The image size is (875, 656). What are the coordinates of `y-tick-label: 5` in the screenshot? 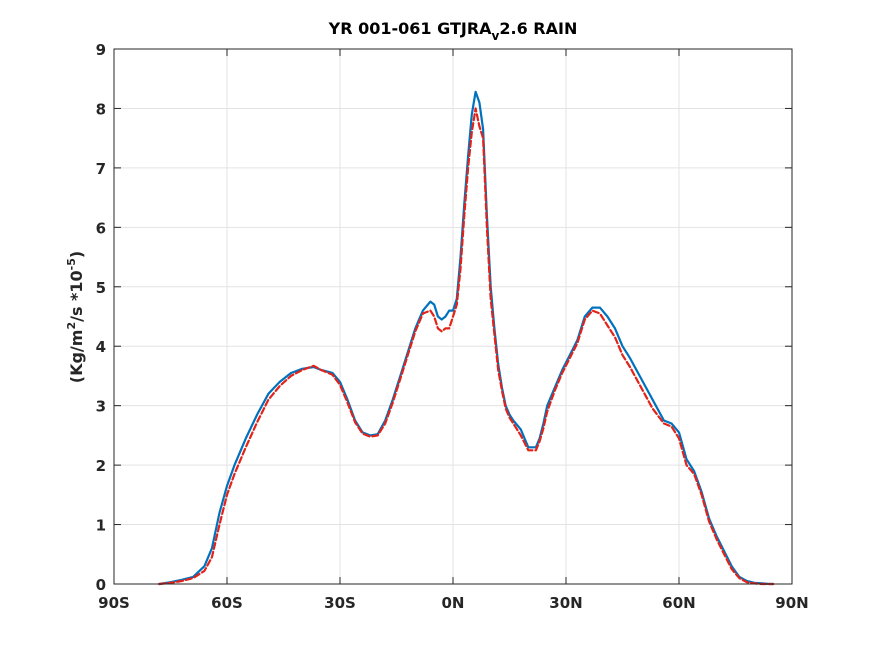 It's located at (101, 288).